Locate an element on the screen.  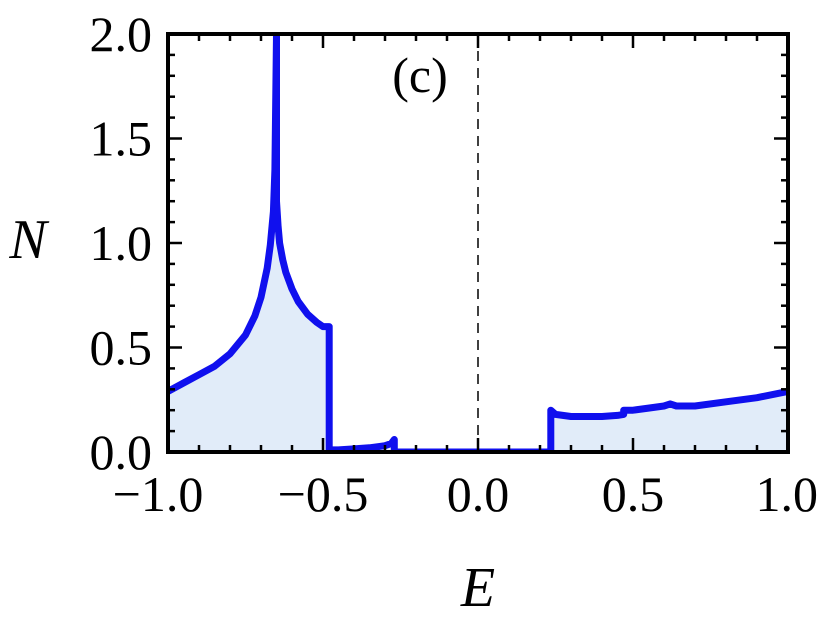
panel-label: (c) is located at coordinates (420, 75).